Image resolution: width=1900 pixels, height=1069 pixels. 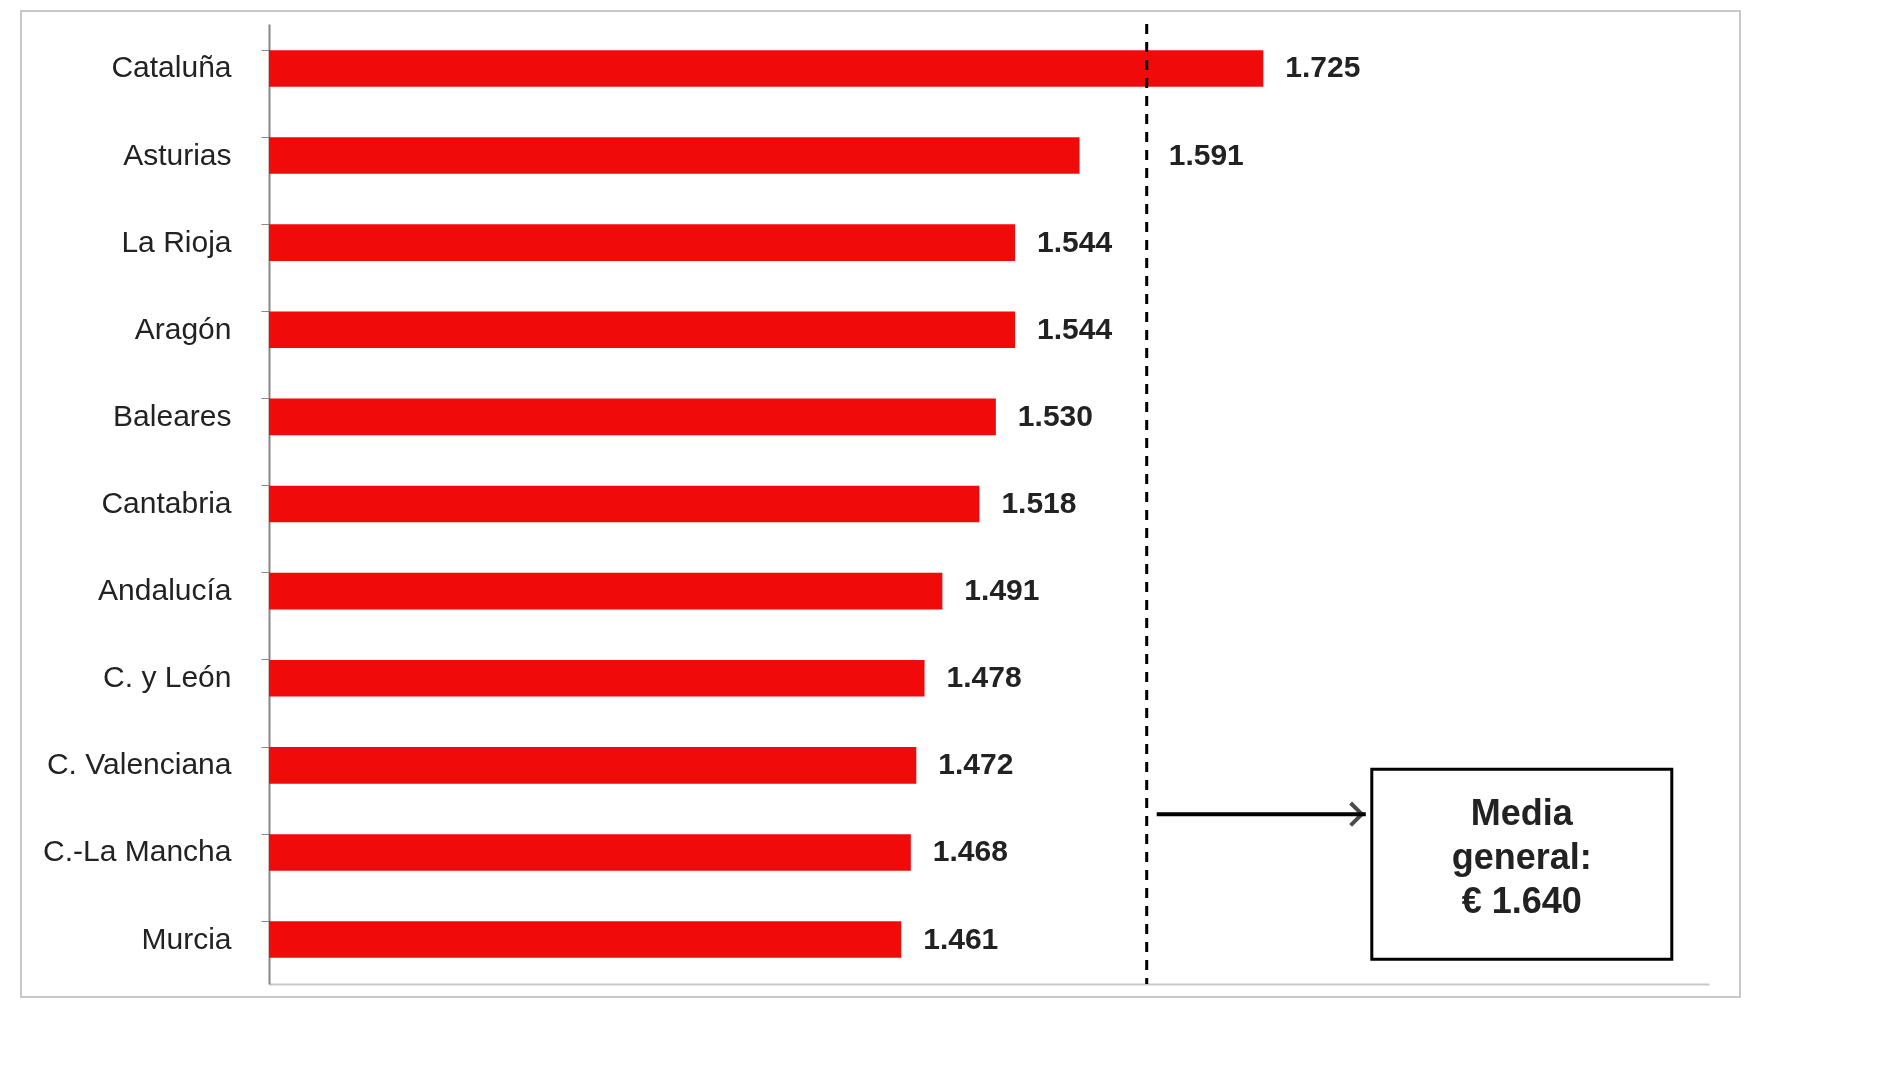 What do you see at coordinates (984, 677) in the screenshot?
I see `data-label: 1.478` at bounding box center [984, 677].